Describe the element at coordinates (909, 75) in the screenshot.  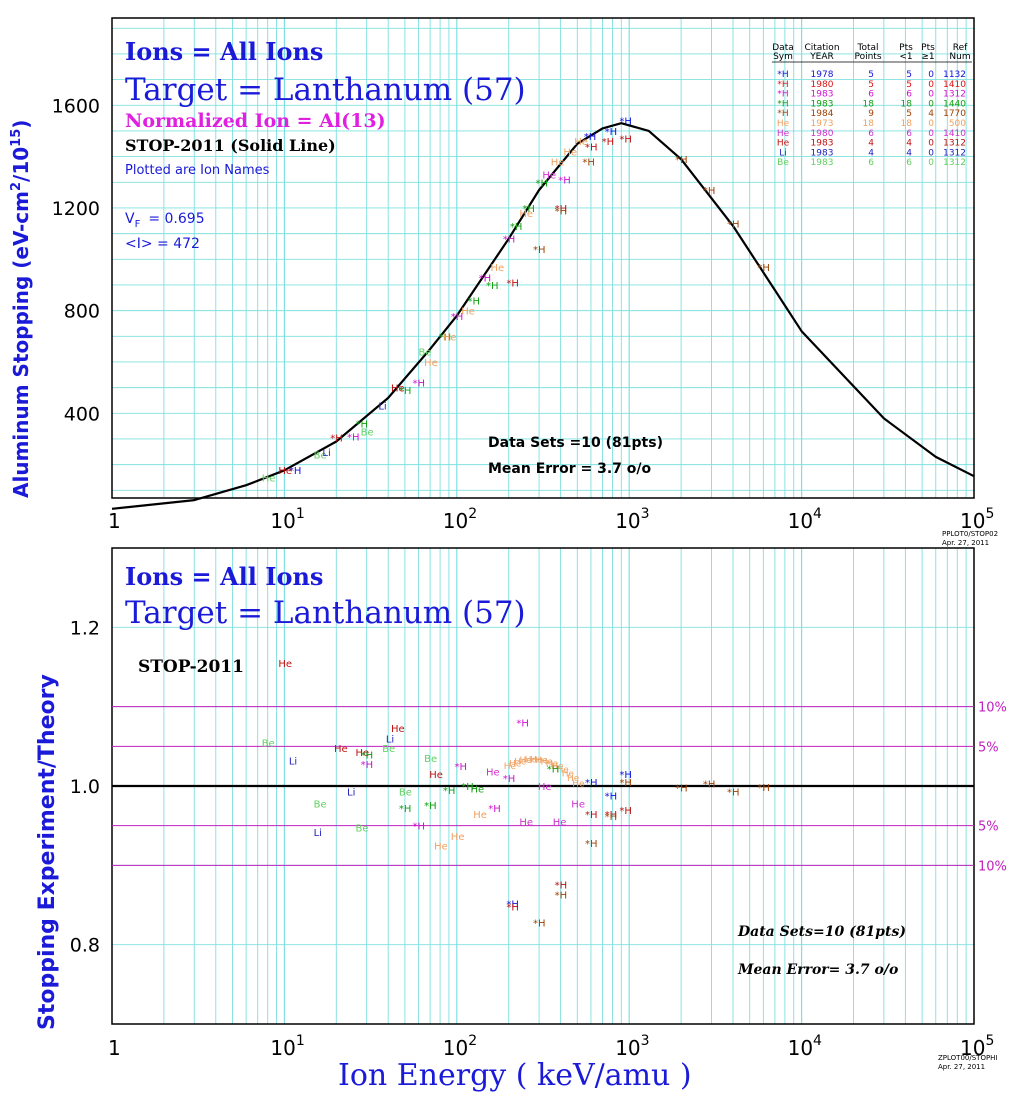
I see `legend-cell: 5` at that location.